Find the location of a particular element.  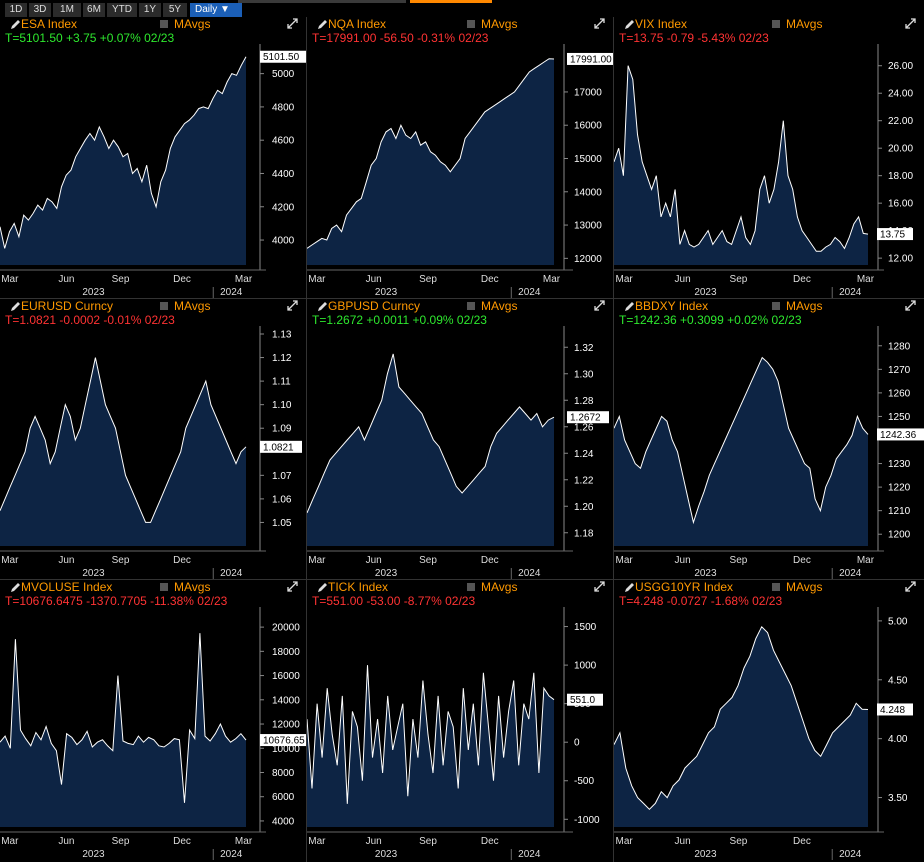

range-6m-button: 6M is located at coordinates (94, 10).